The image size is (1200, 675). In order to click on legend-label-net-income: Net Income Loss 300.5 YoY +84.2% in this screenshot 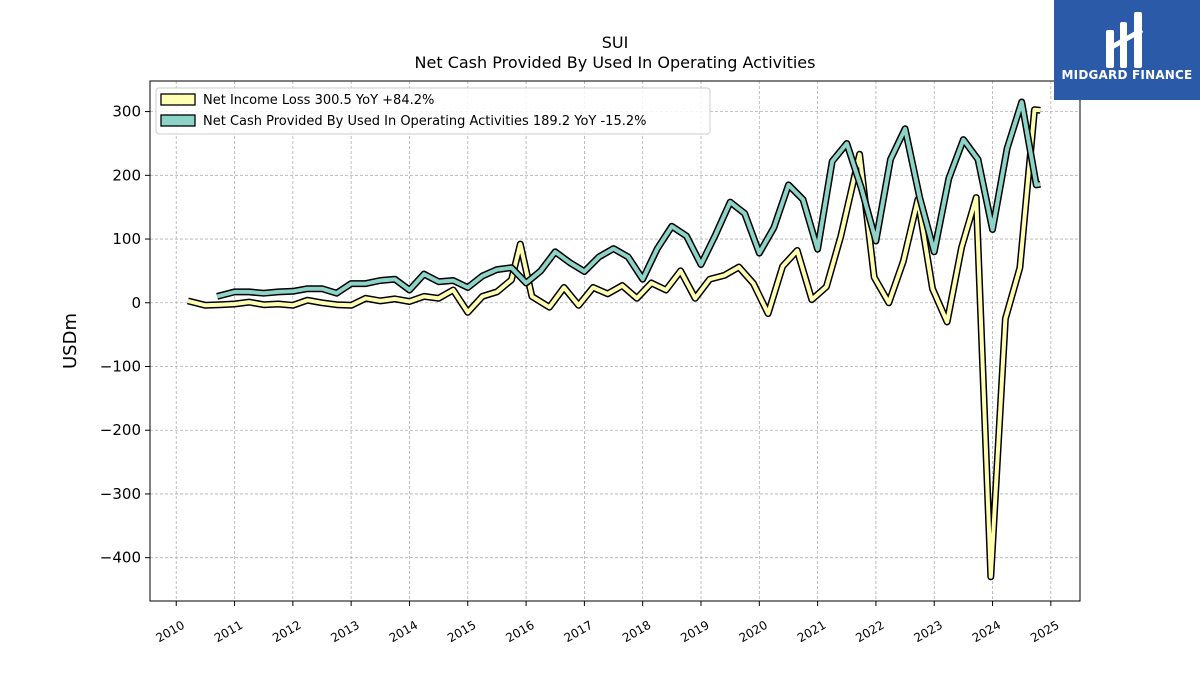, I will do `click(318, 100)`.